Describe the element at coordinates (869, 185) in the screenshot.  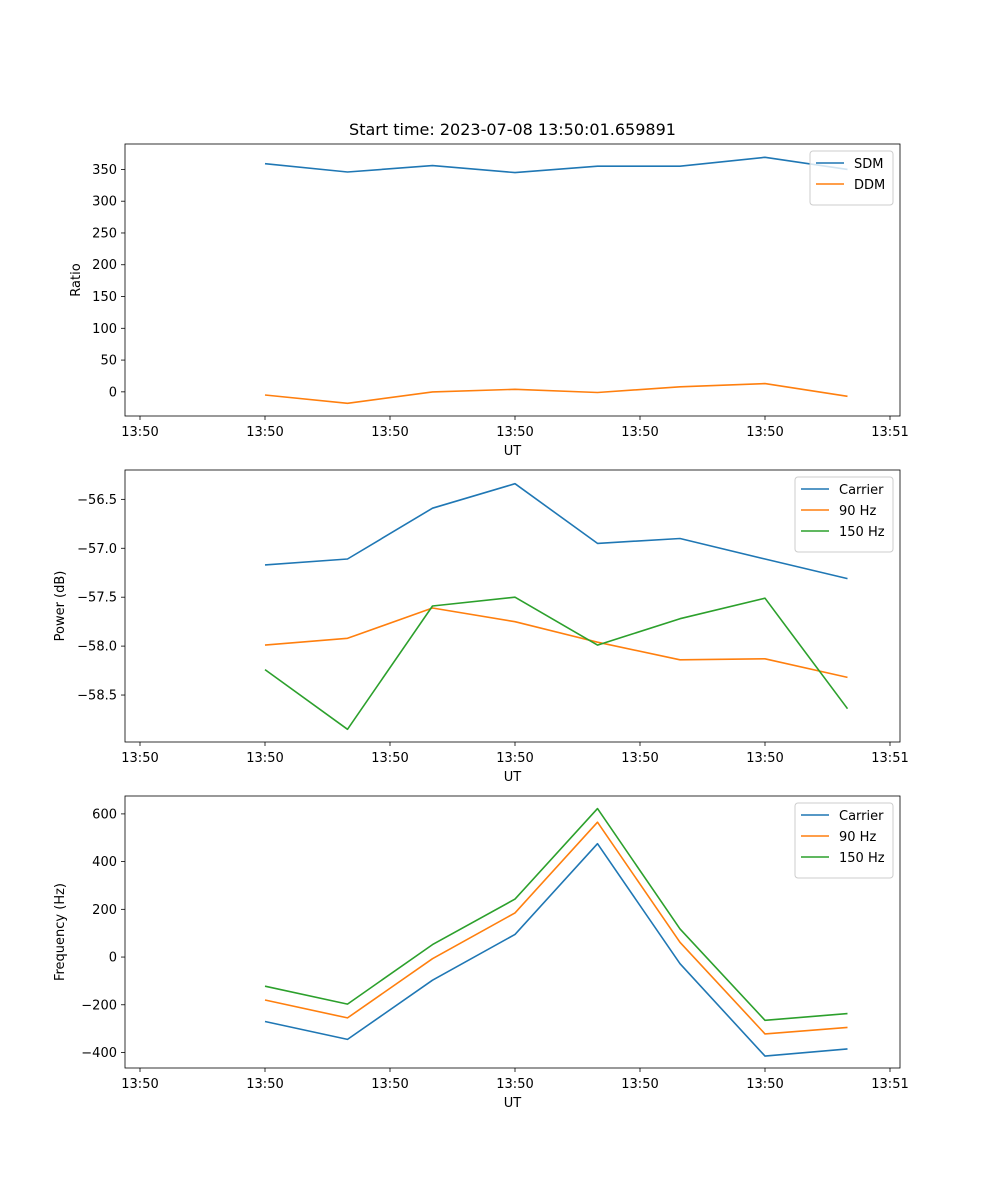
I see `legend-label: DDM` at that location.